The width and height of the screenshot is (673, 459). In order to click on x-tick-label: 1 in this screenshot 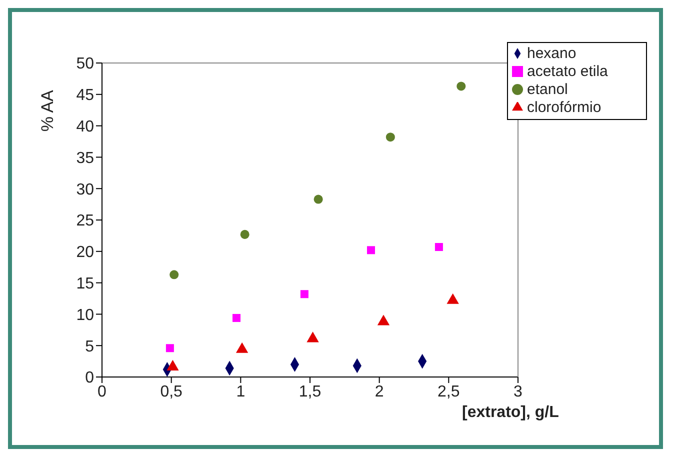, I will do `click(241, 391)`.